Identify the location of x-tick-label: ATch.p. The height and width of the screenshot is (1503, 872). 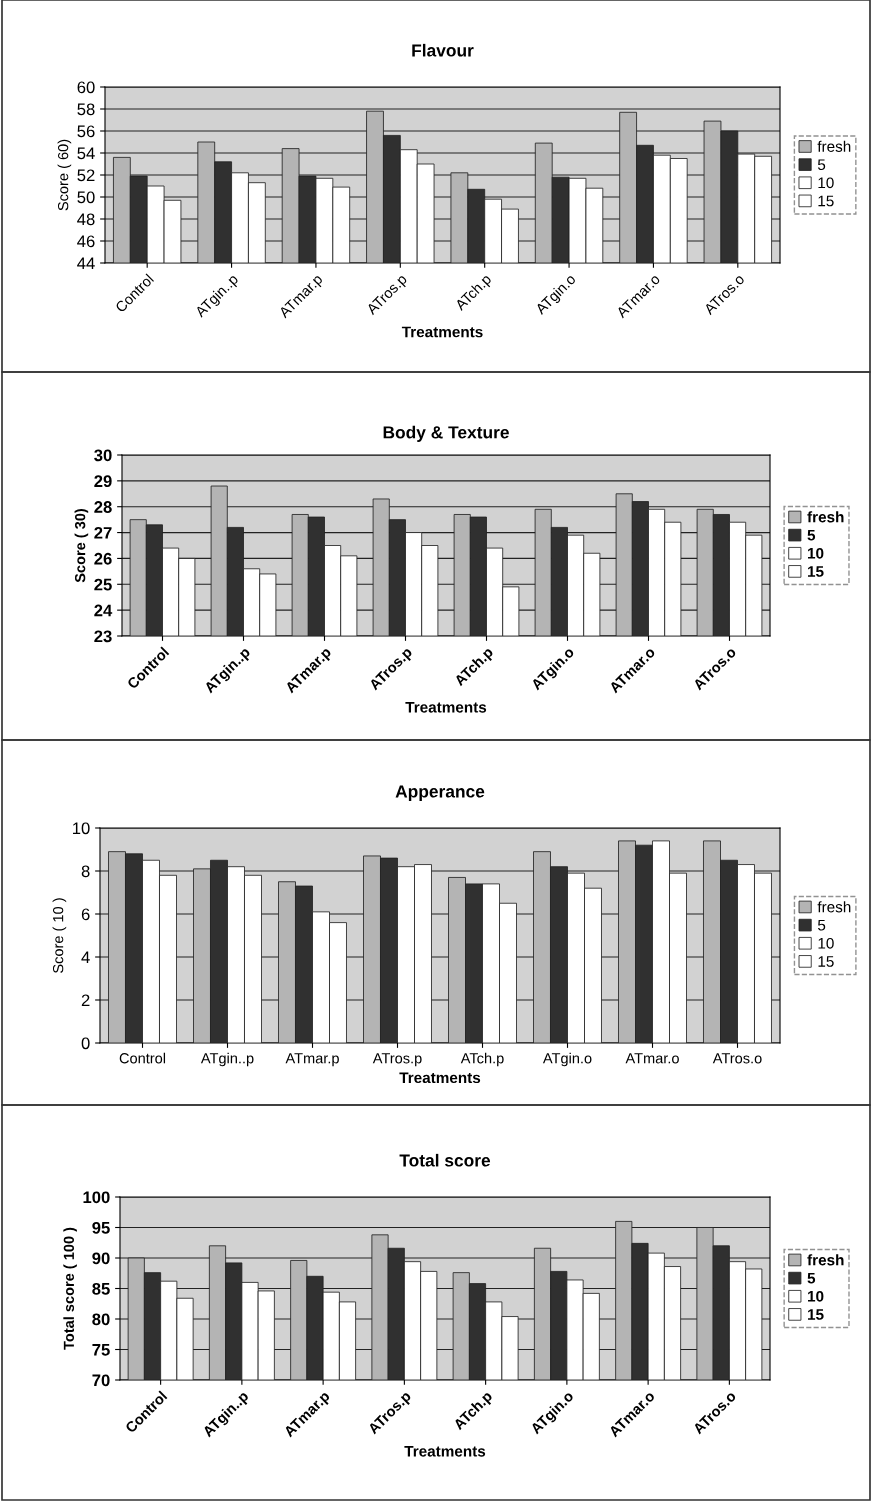
(482, 1059).